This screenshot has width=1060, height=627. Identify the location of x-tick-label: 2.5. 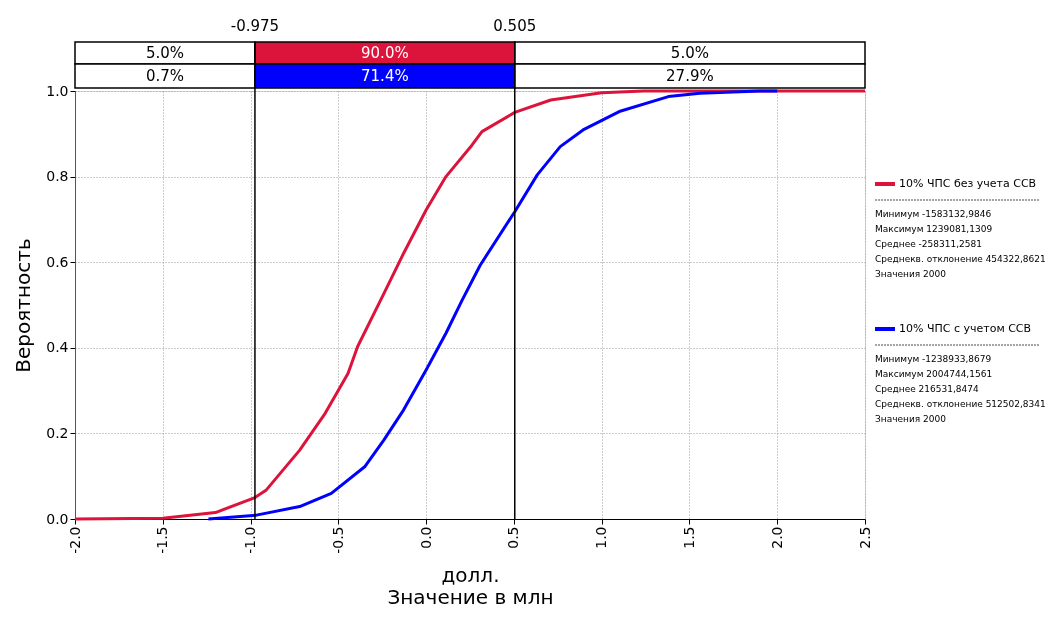
(864, 537).